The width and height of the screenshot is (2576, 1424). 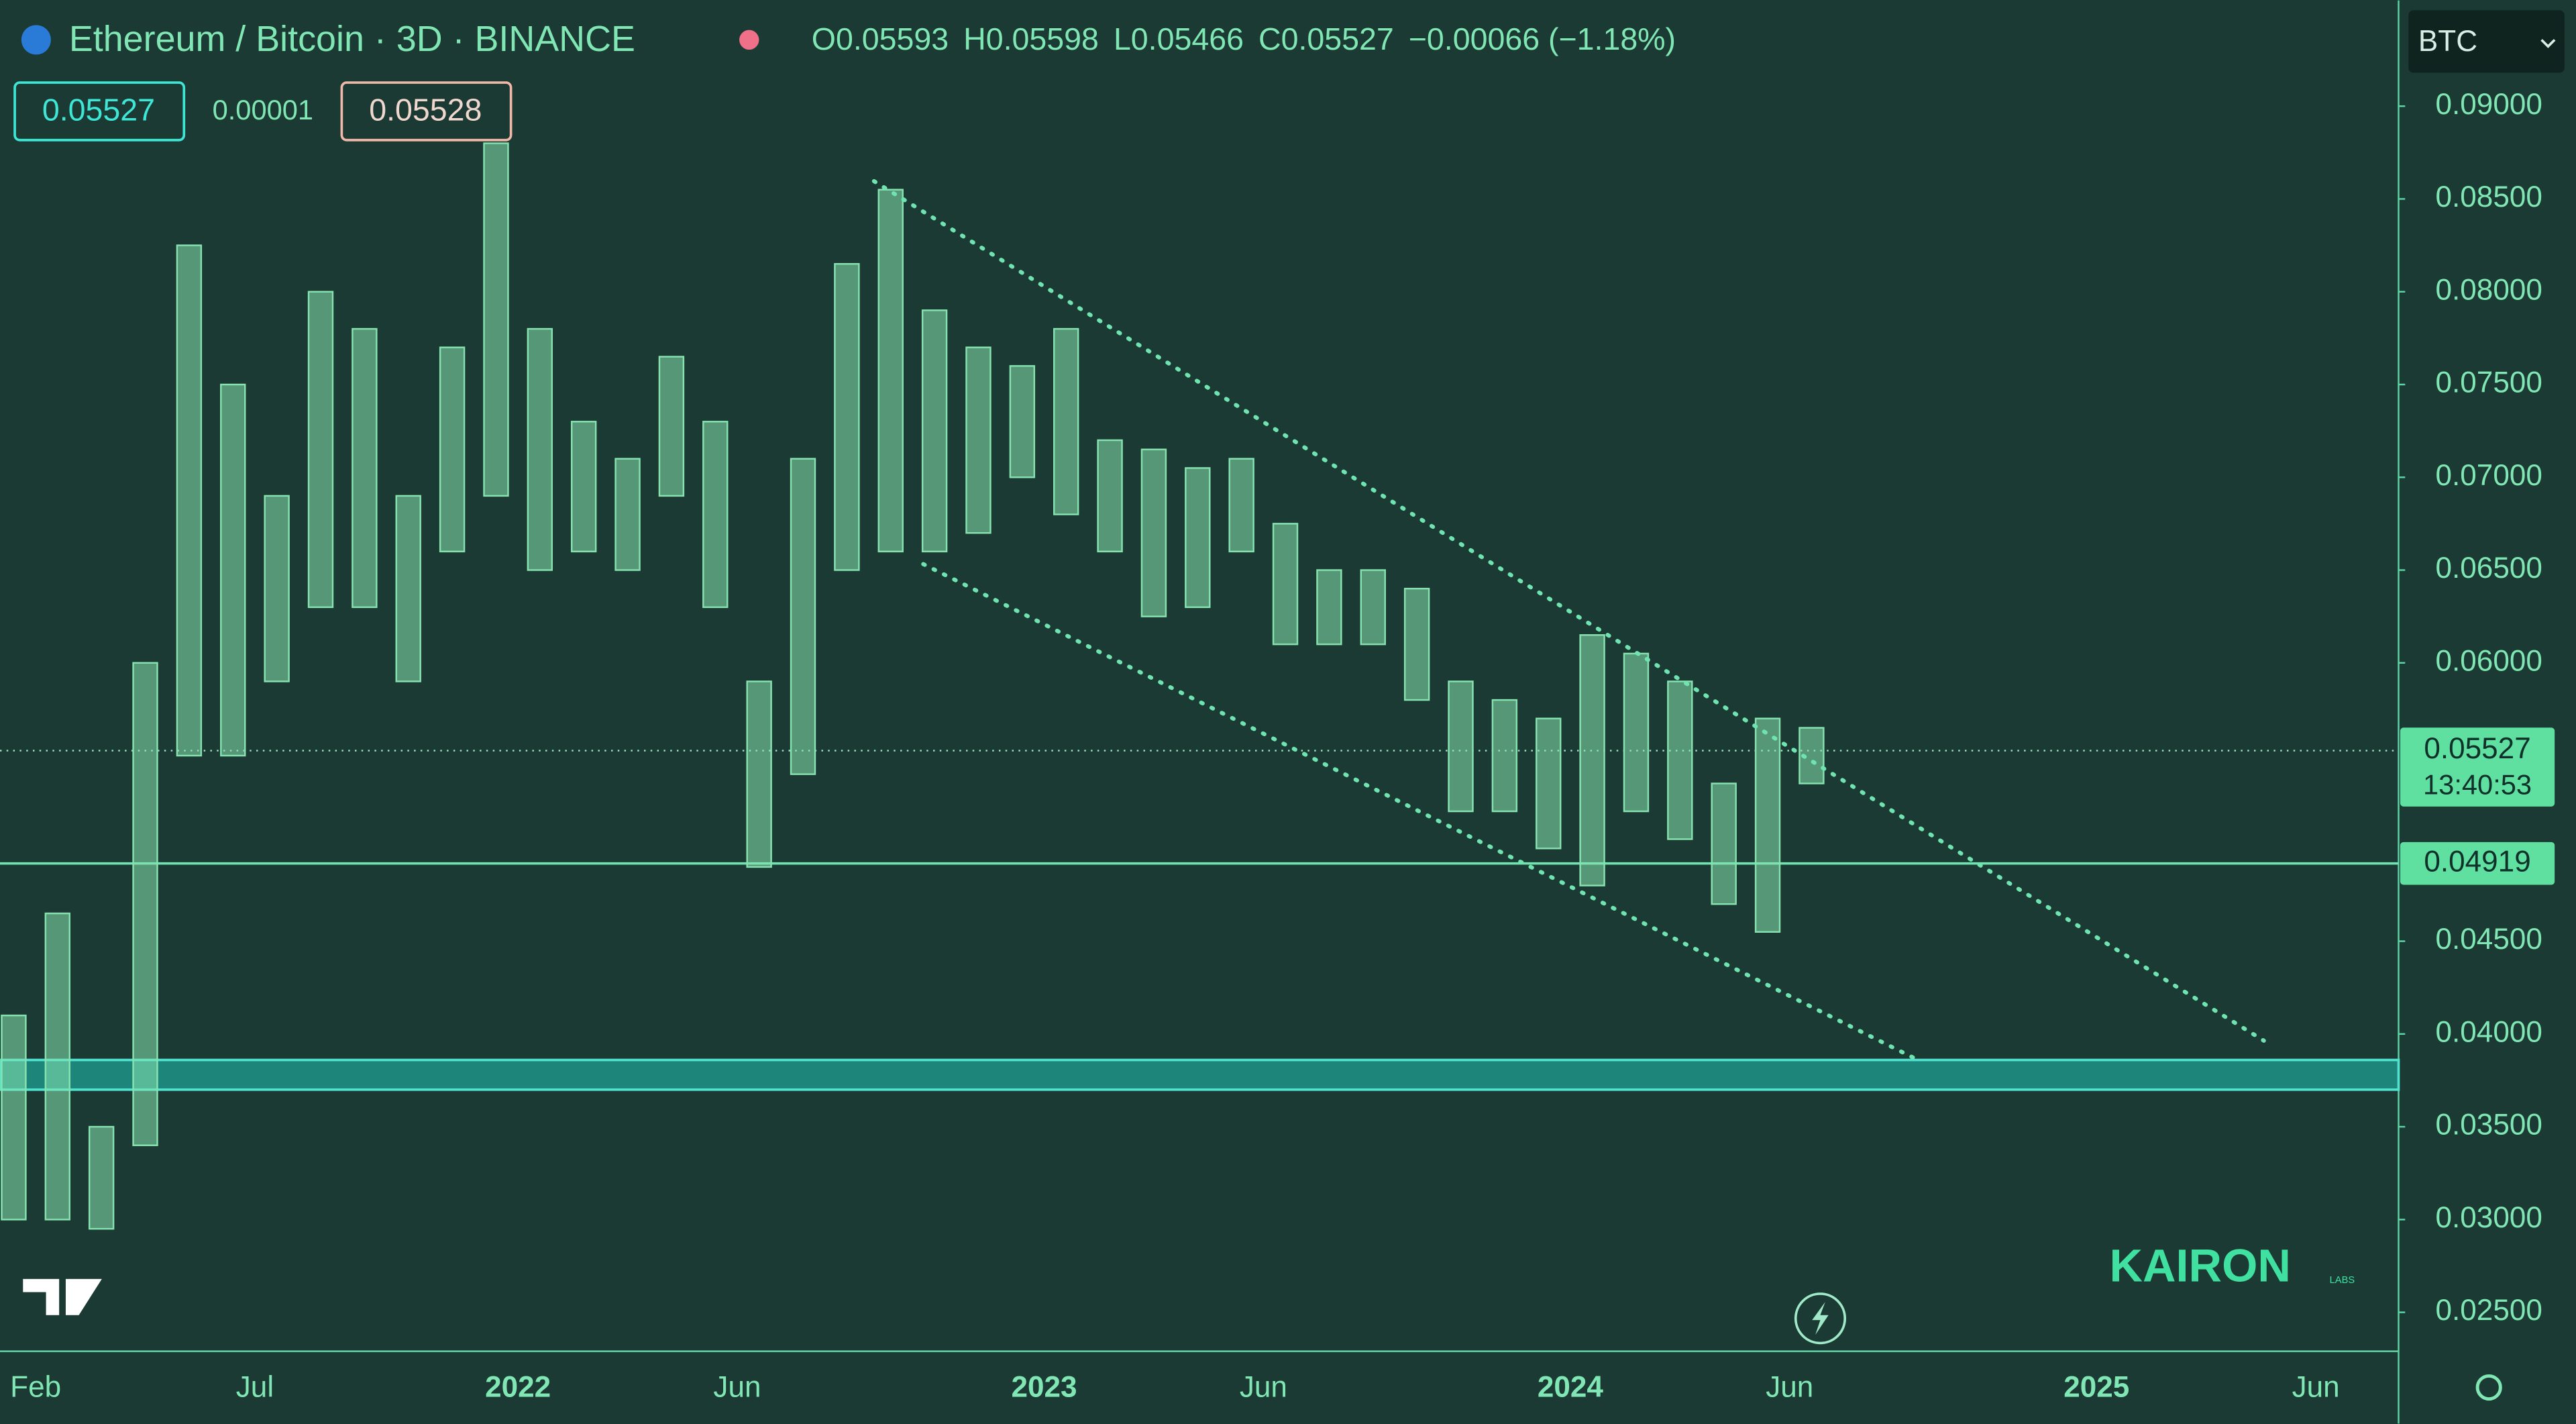 I want to click on level-label: 0.04919, so click(x=2477, y=861).